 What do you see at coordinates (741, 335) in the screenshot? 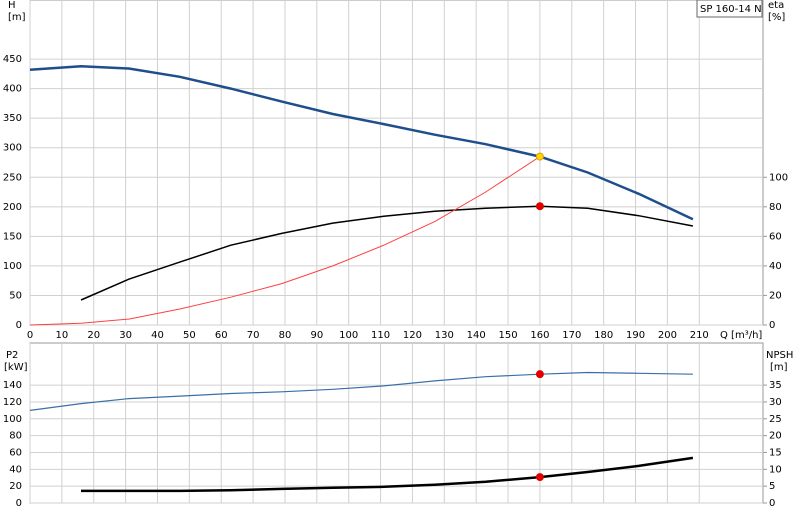
I see `x-axis-label: Q [m³/h]` at bounding box center [741, 335].